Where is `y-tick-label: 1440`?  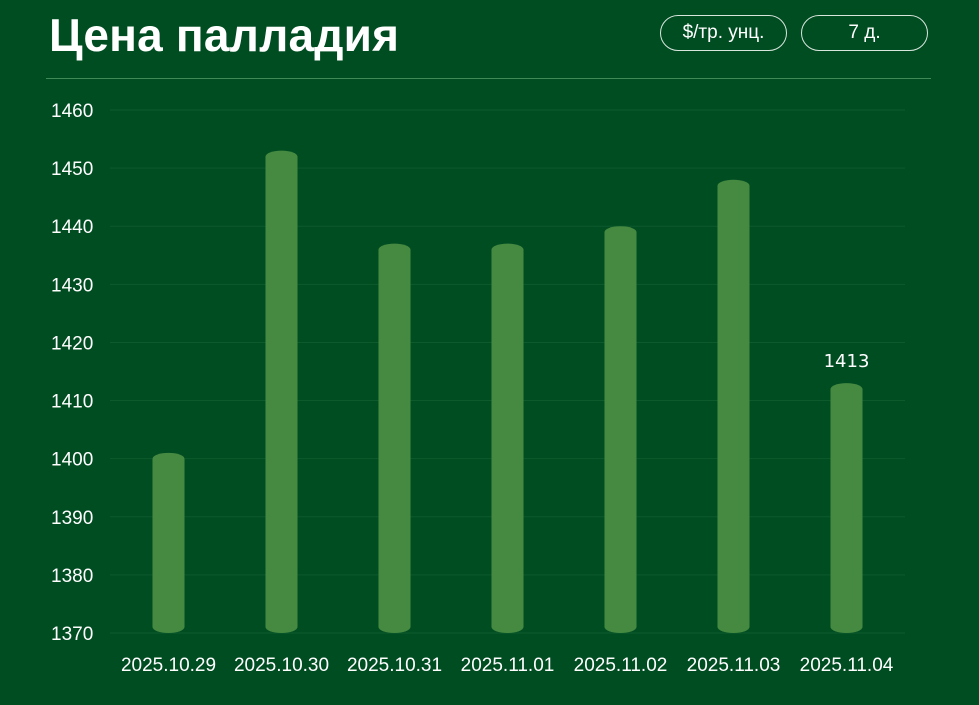
y-tick-label: 1440 is located at coordinates (72, 227).